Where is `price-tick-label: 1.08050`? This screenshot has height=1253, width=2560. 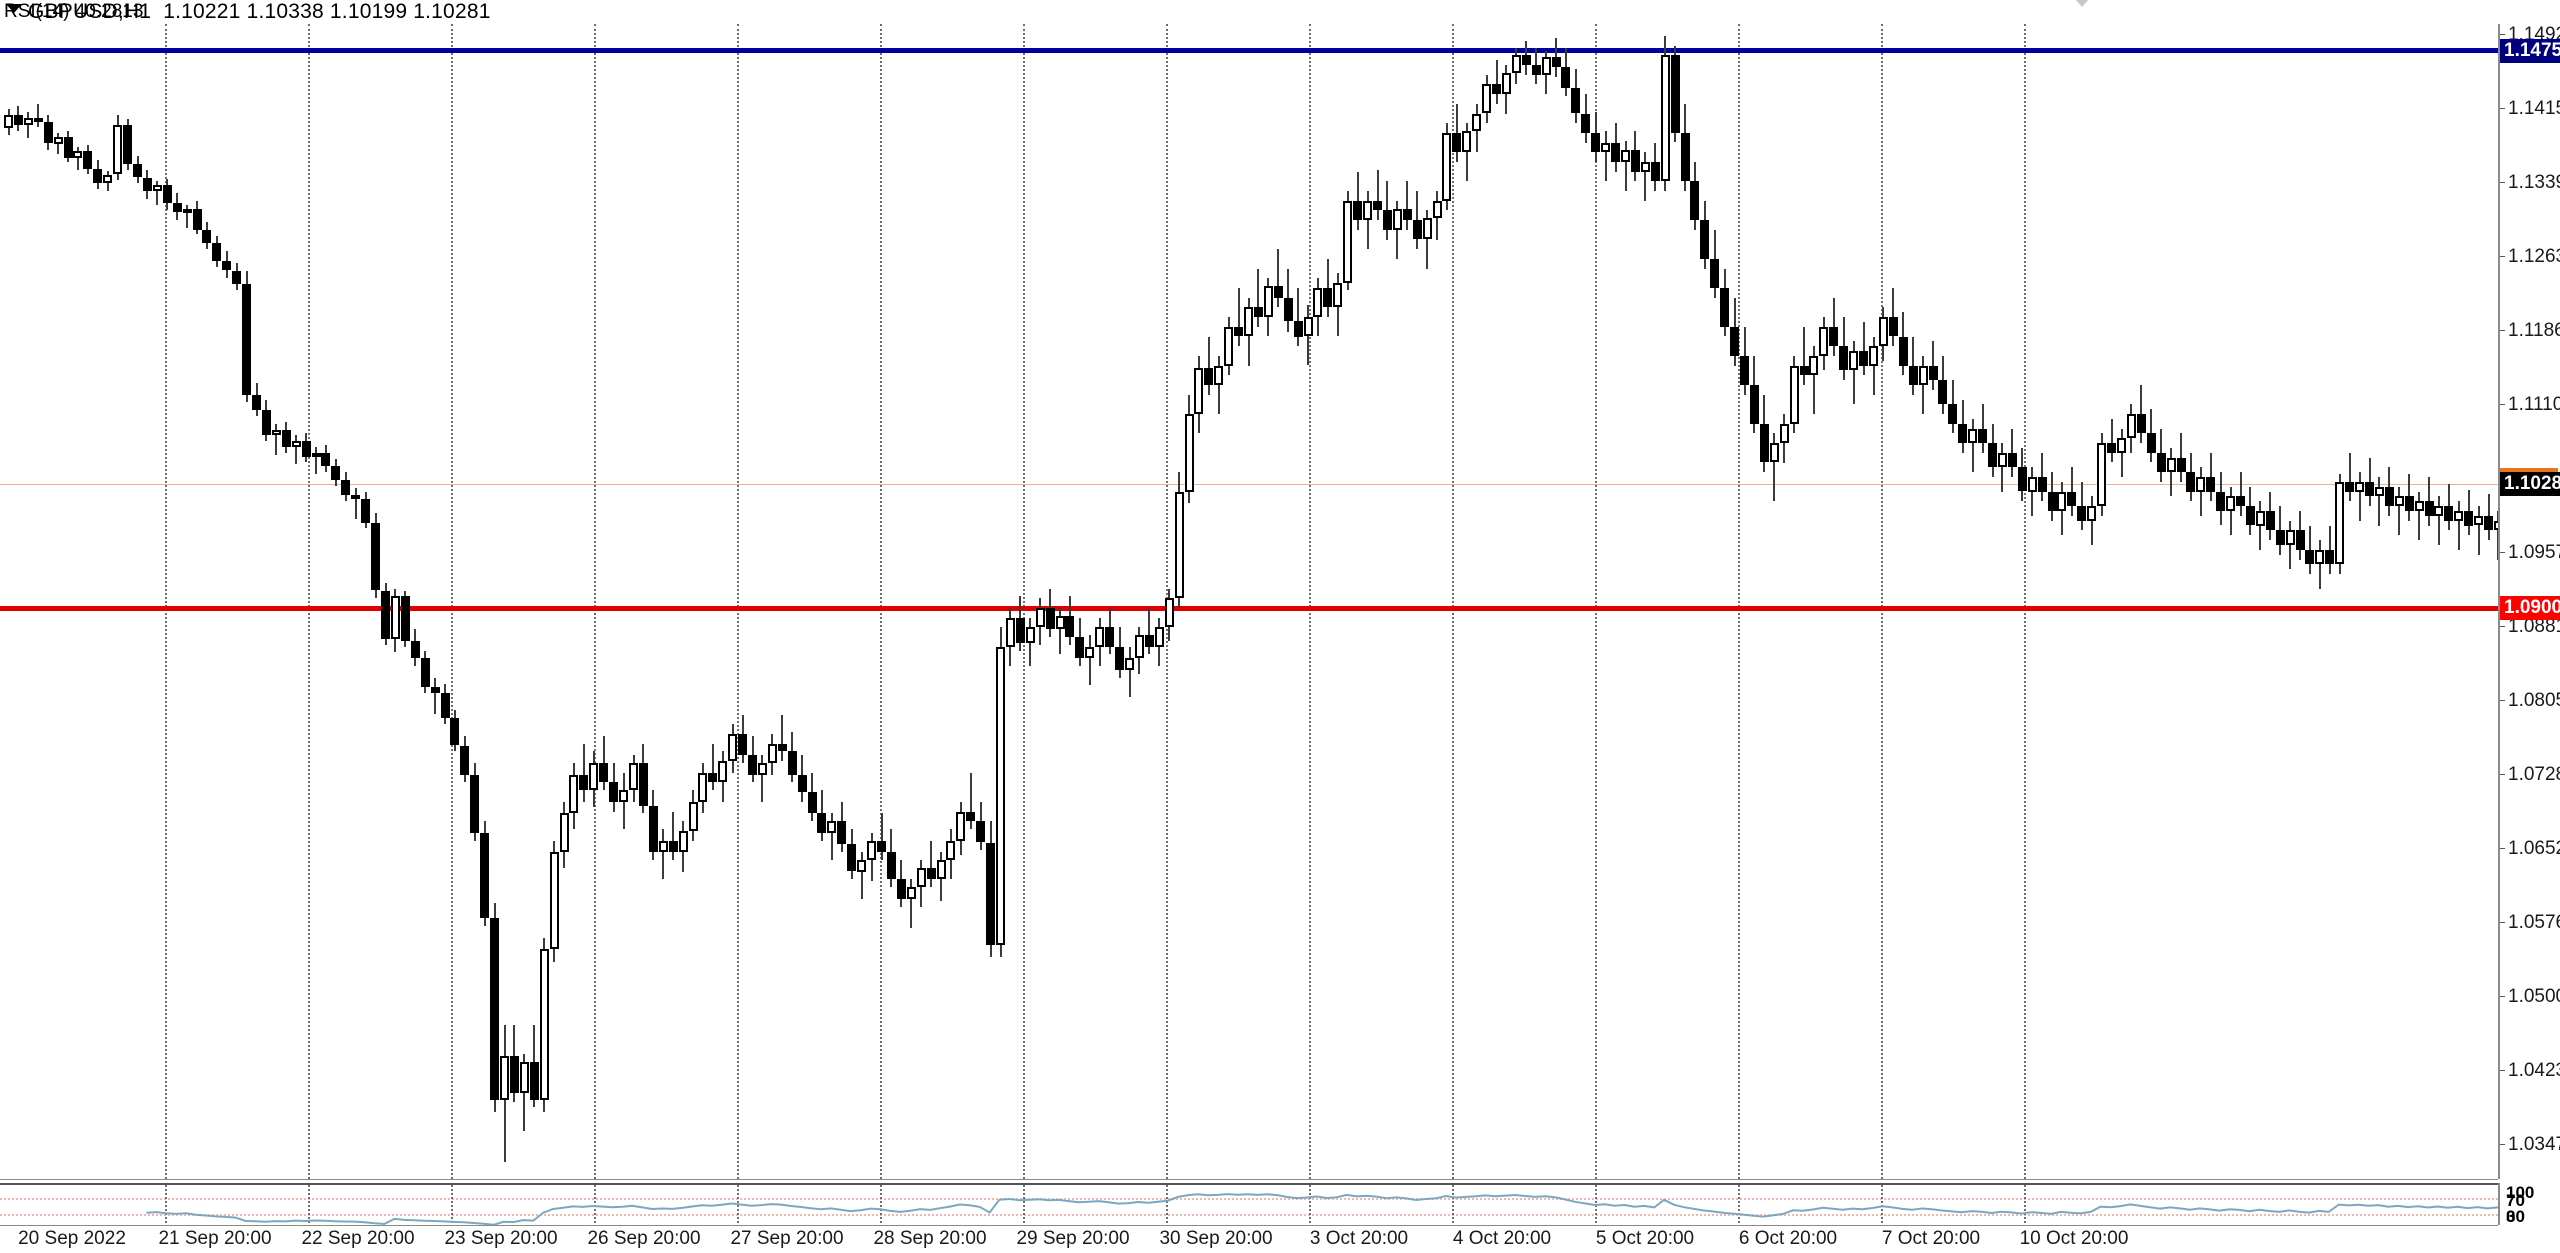
price-tick-label: 1.08050 is located at coordinates (2534, 700).